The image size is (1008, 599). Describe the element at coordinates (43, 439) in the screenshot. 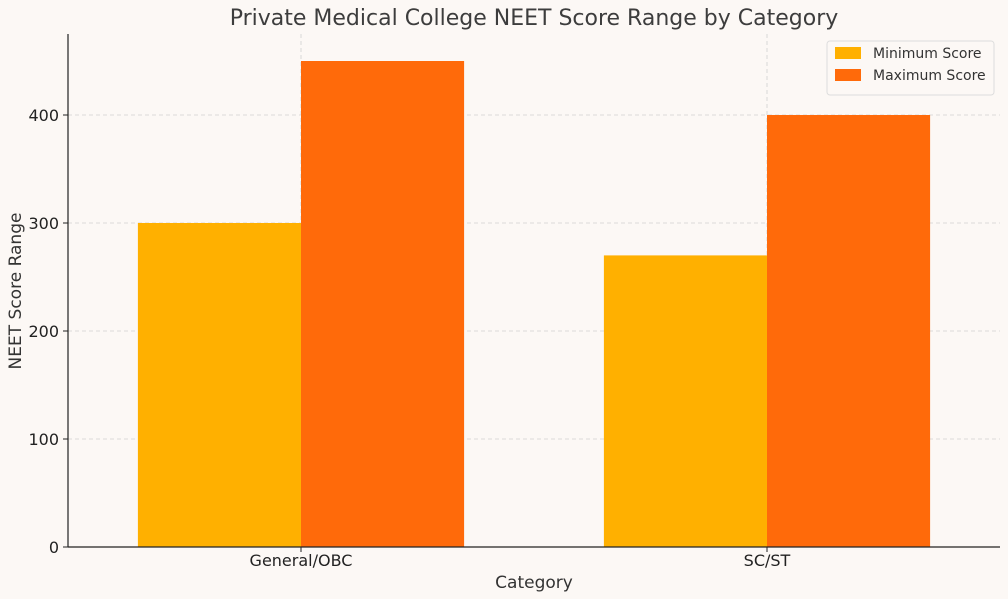

I see `y-tick-label: 100` at that location.